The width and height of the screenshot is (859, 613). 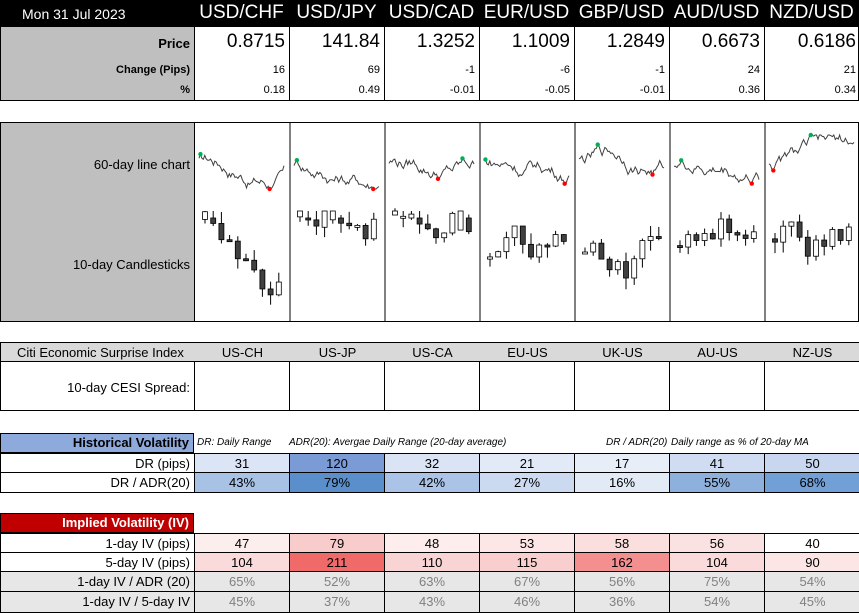 I want to click on pair-header-gbpusd: GBP/USD, so click(x=621, y=12).